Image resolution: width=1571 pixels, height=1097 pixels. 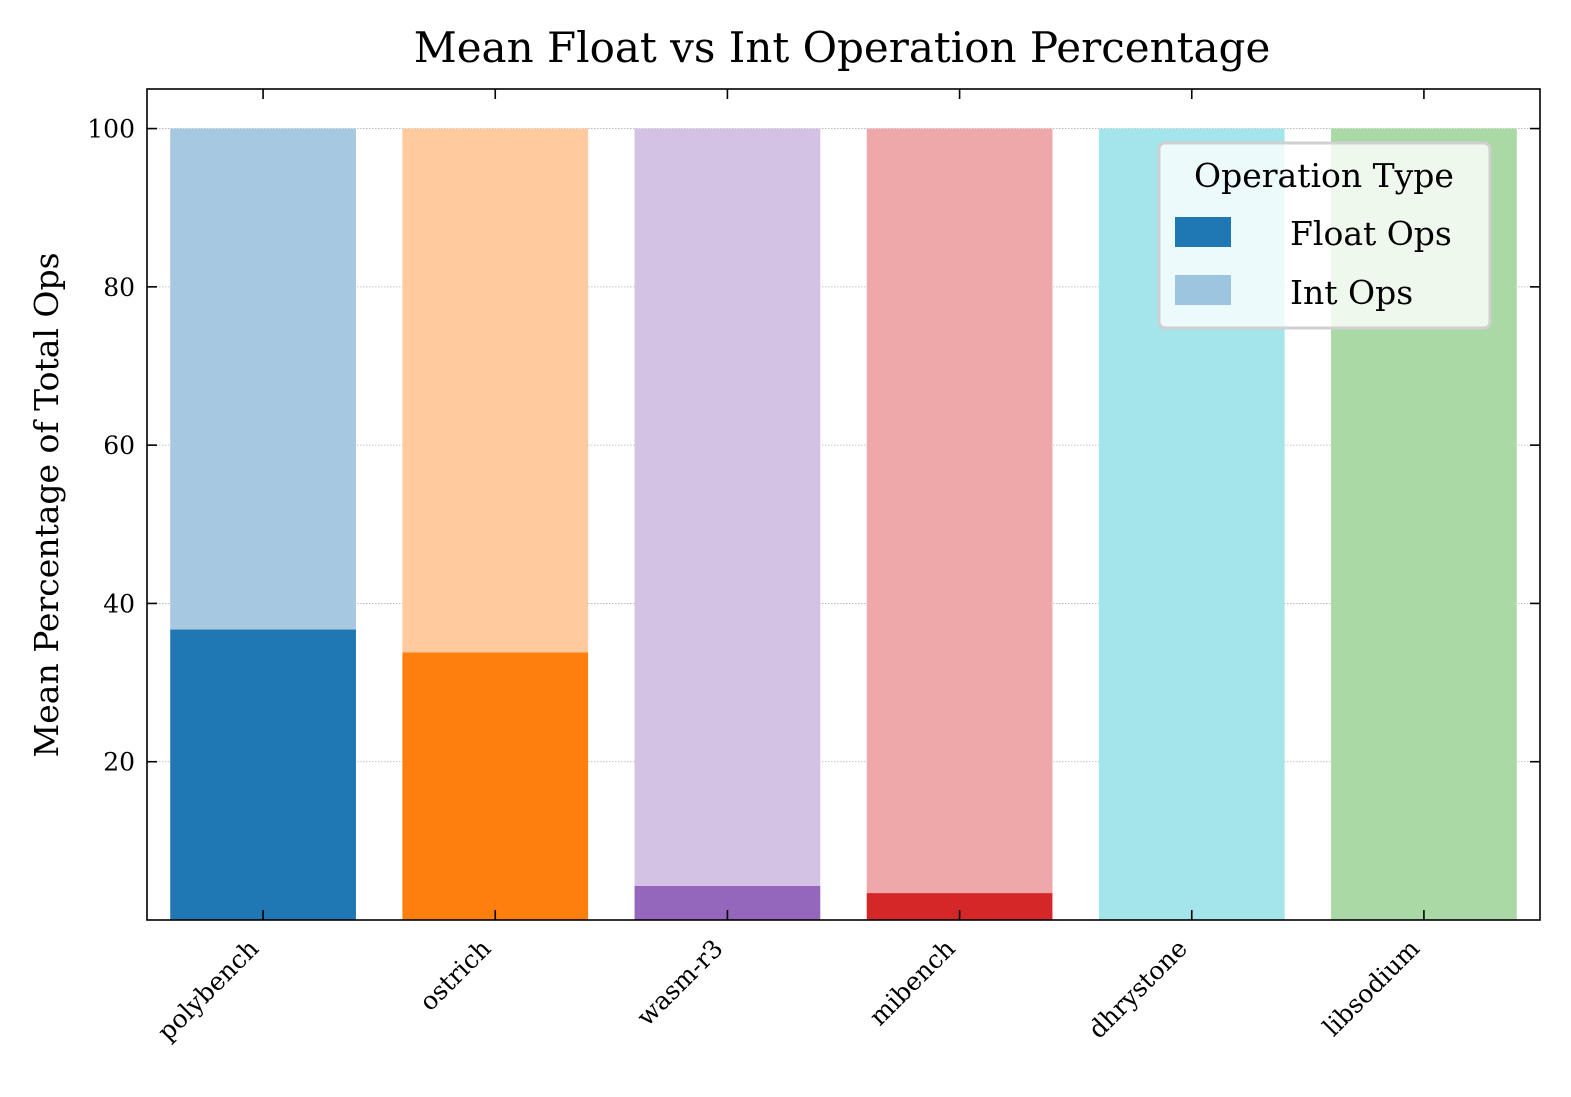 I want to click on bar-int-ostrich, so click(x=495, y=390).